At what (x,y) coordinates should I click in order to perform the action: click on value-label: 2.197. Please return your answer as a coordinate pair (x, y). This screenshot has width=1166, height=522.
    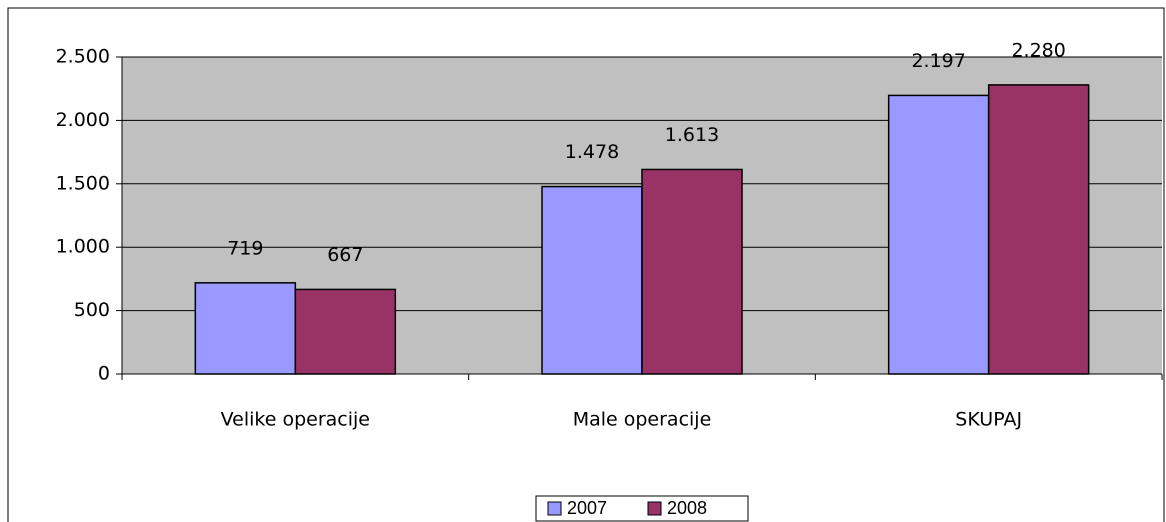
    Looking at the image, I should click on (938, 61).